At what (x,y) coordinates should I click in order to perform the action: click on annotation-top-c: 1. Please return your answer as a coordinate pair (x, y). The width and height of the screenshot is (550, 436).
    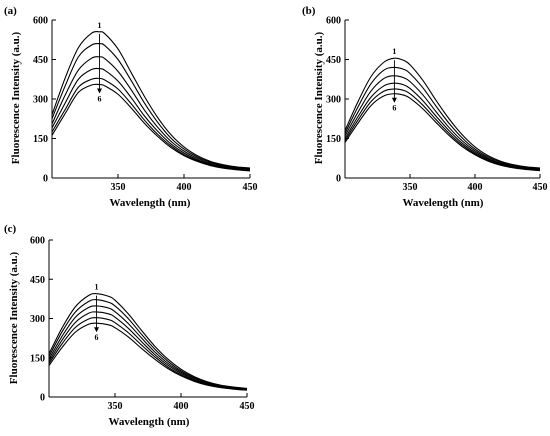
    Looking at the image, I should click on (97, 287).